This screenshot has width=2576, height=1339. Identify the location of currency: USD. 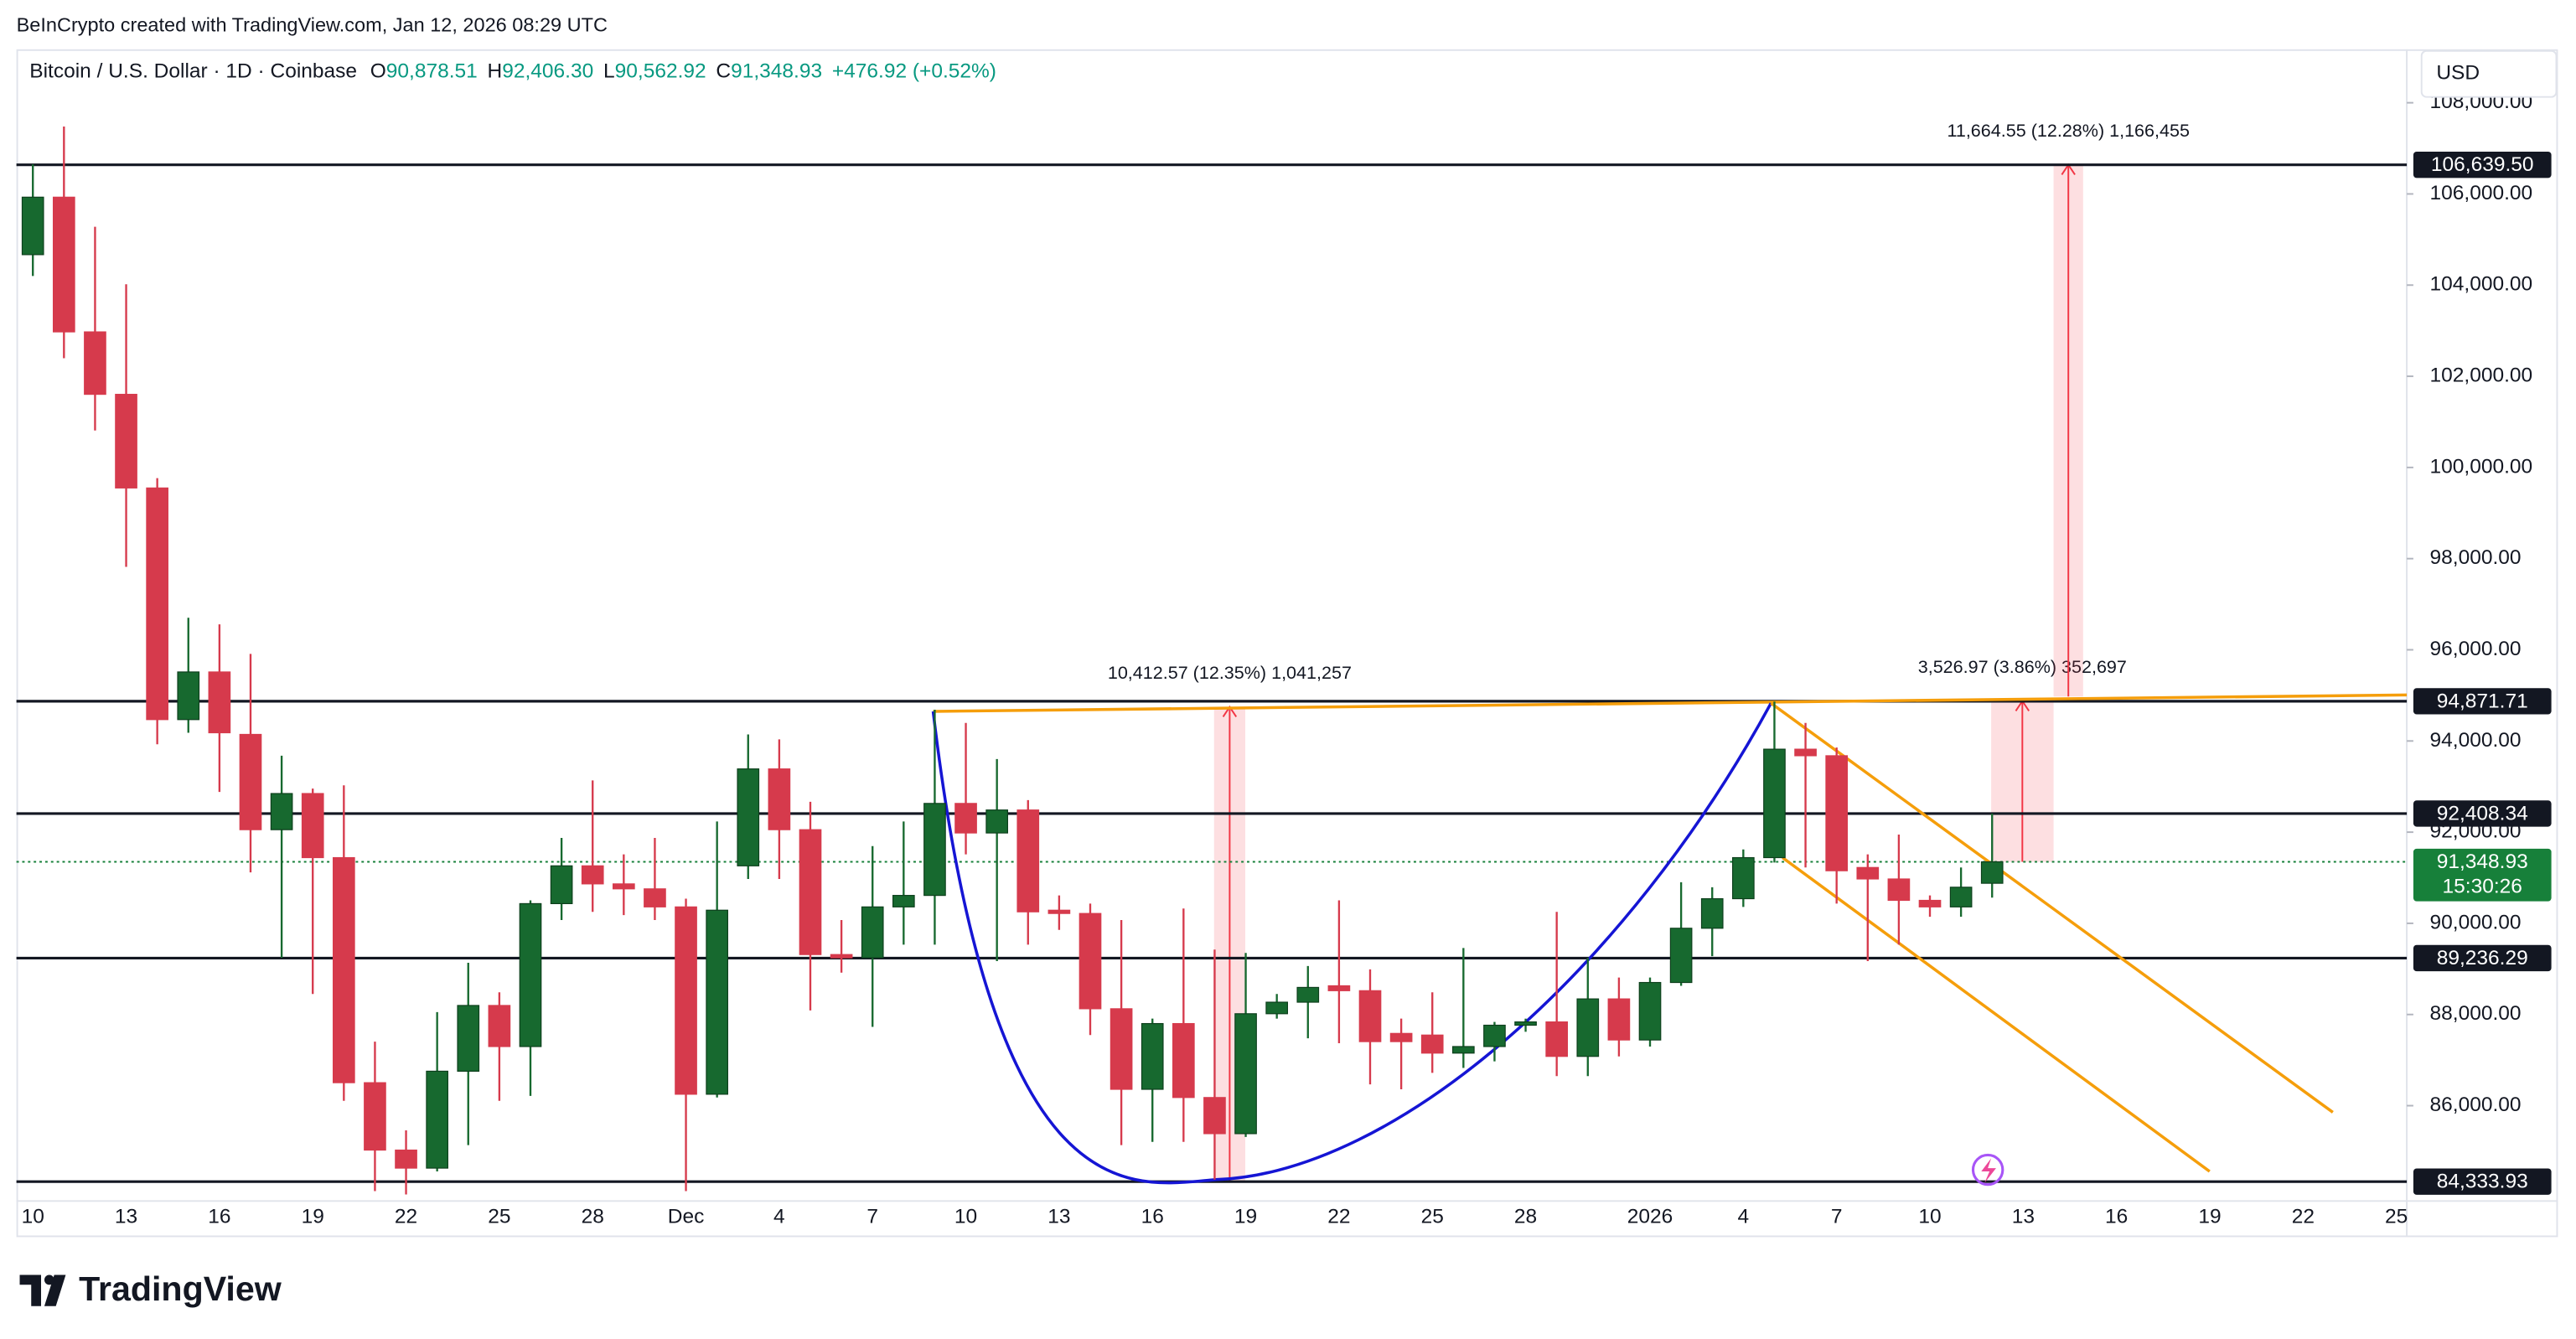
(2458, 73).